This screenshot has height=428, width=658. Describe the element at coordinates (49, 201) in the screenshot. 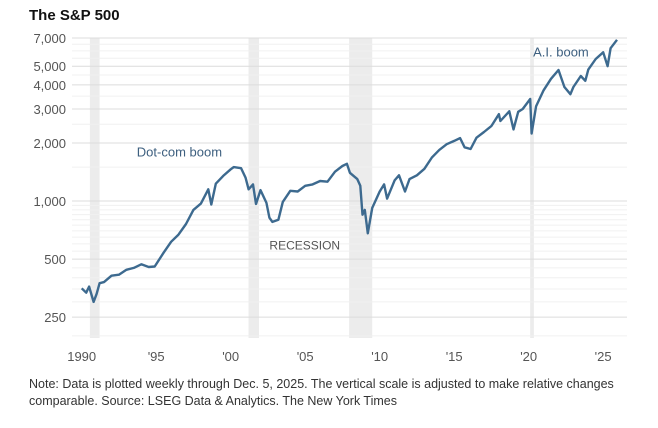

I see `y-tick-label: 1,000` at that location.